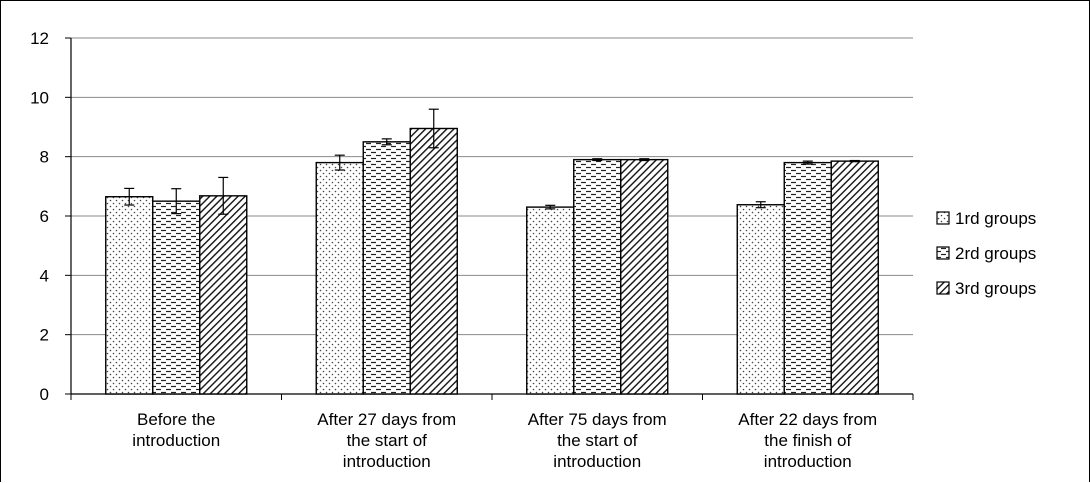  Describe the element at coordinates (39, 97) in the screenshot. I see `y-tick-label: 10` at that location.